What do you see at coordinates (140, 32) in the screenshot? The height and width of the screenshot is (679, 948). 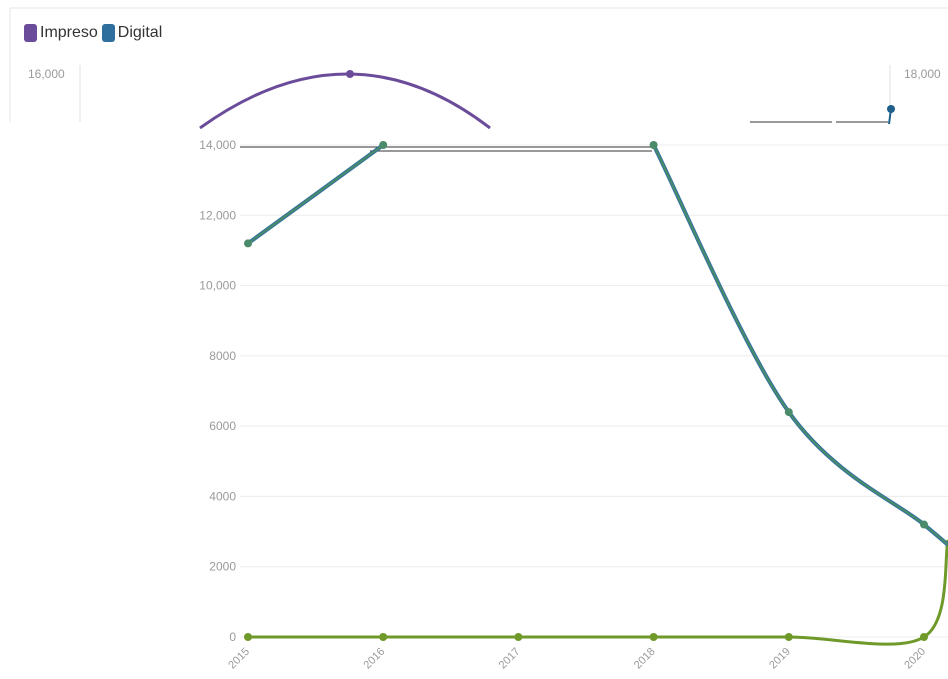 I see `legend-label-digital: Digital` at bounding box center [140, 32].